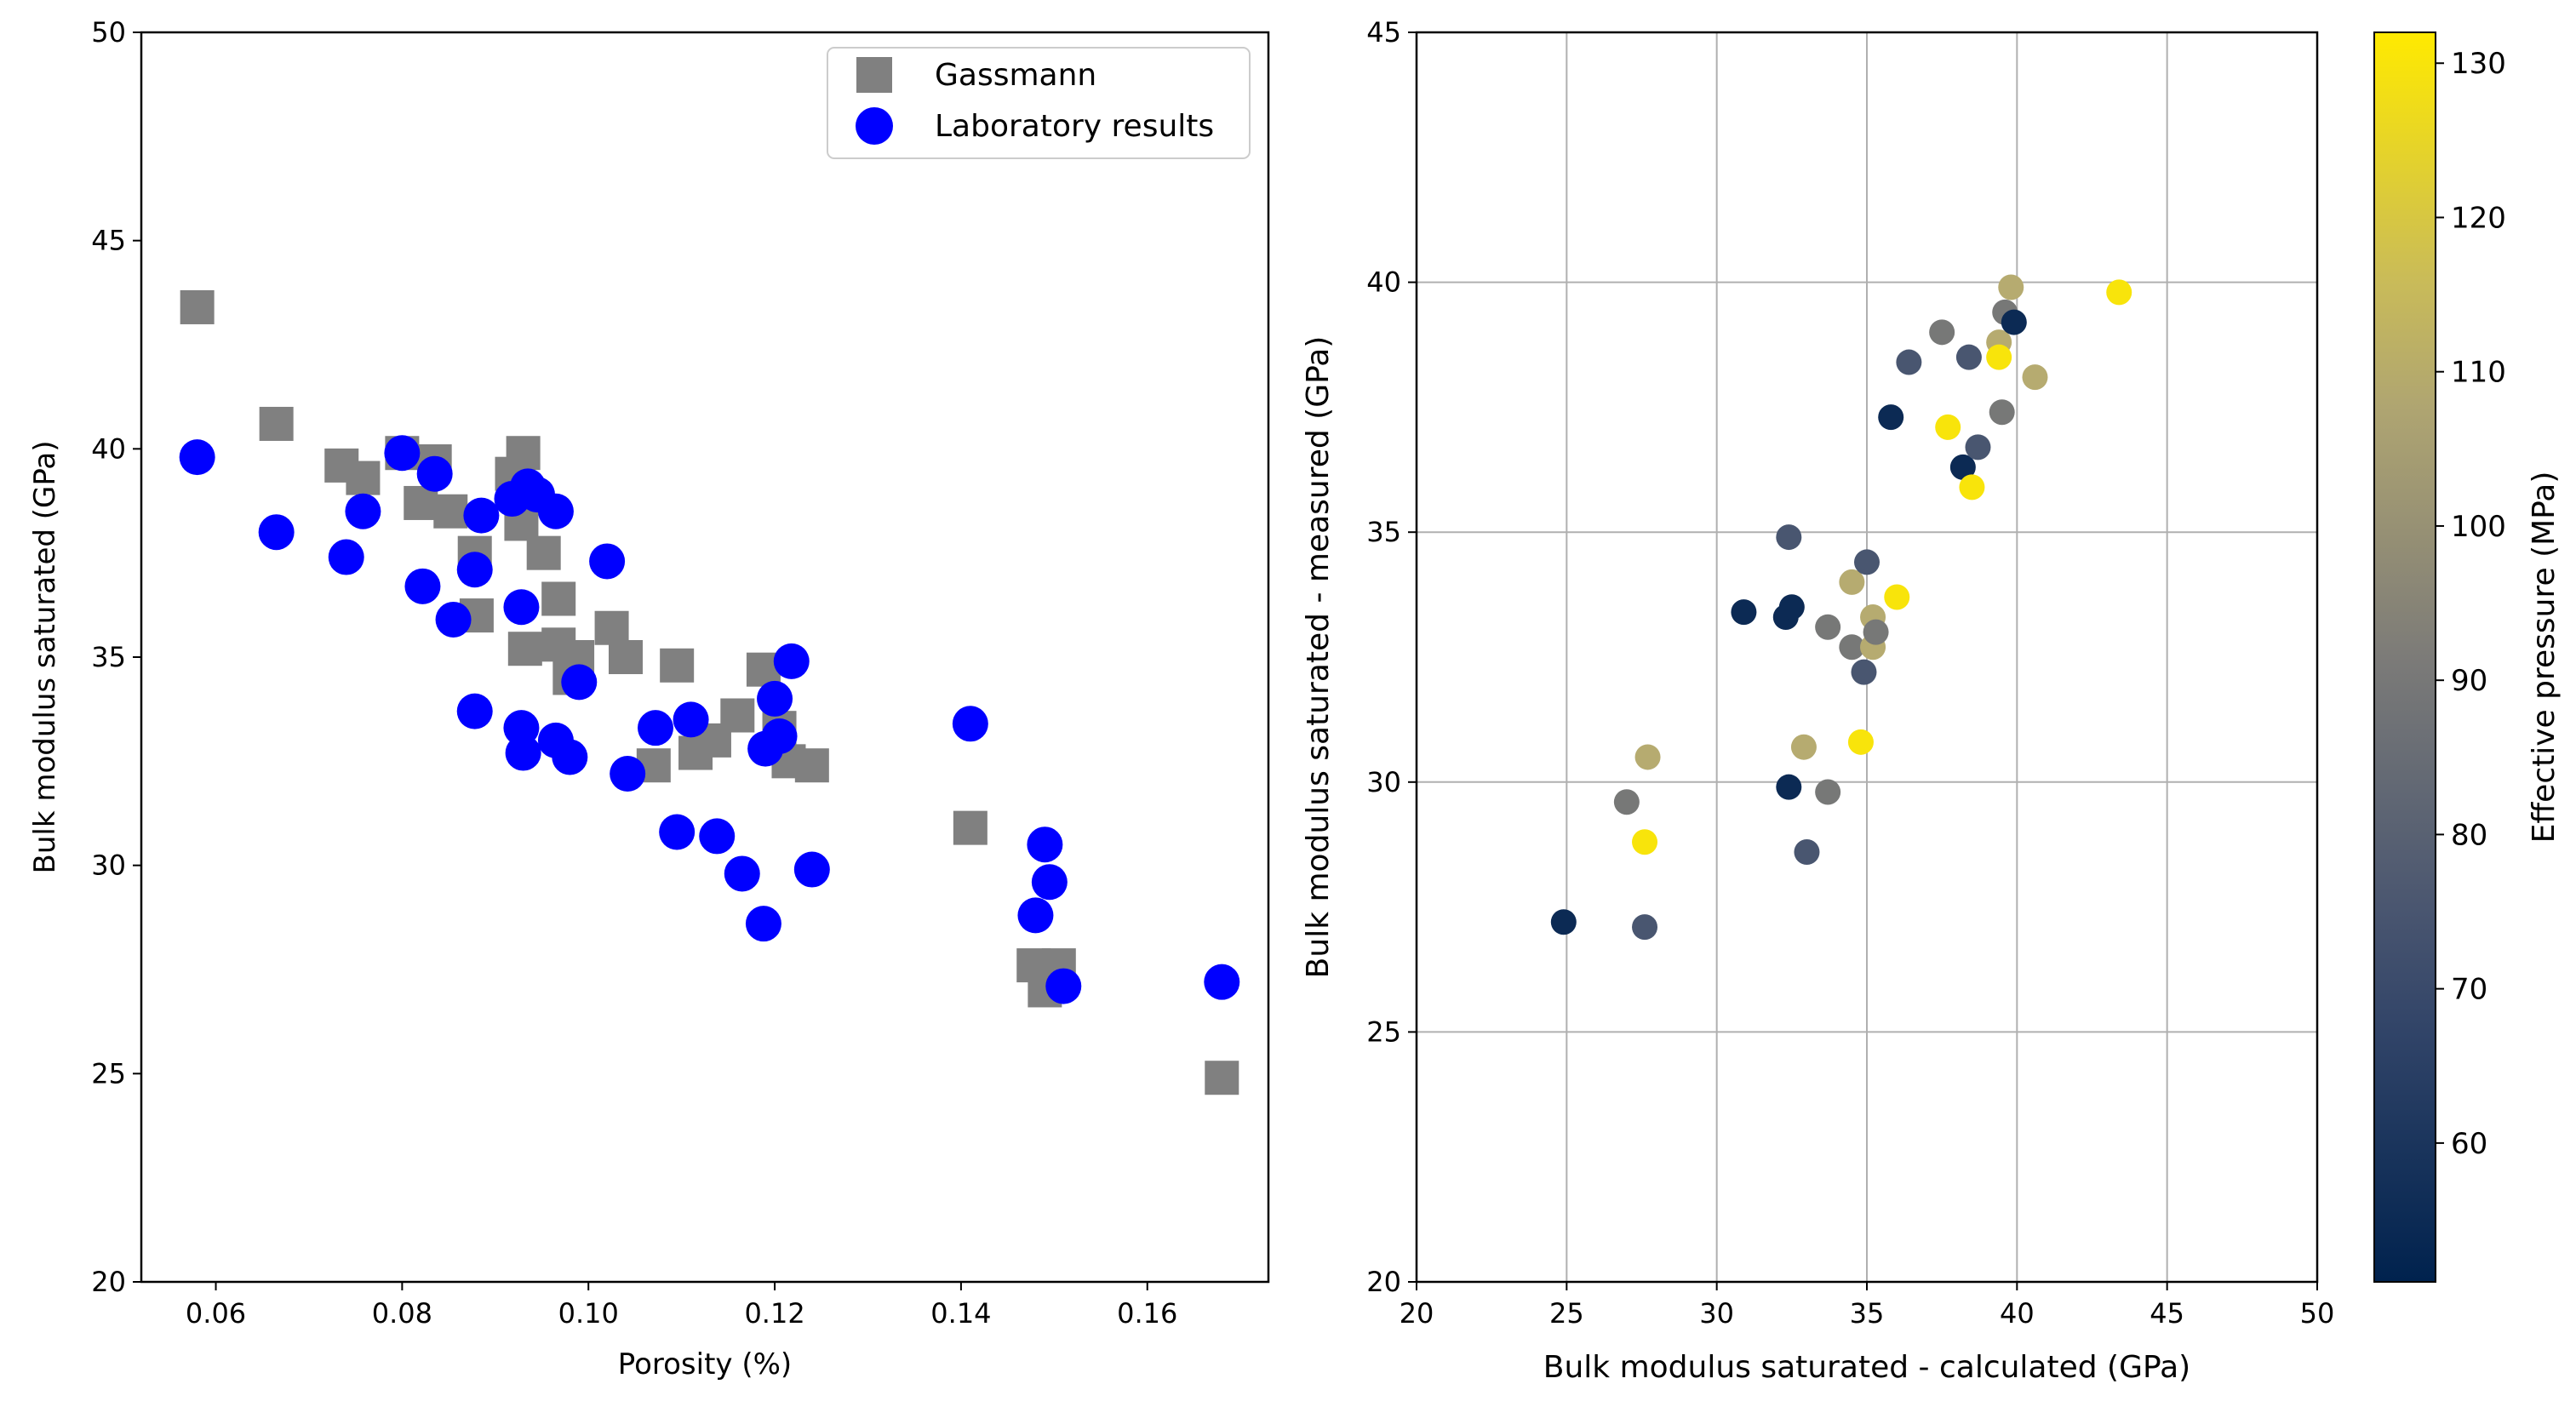 The image size is (2576, 1407). I want to click on legend-gassmann-marker, so click(874, 75).